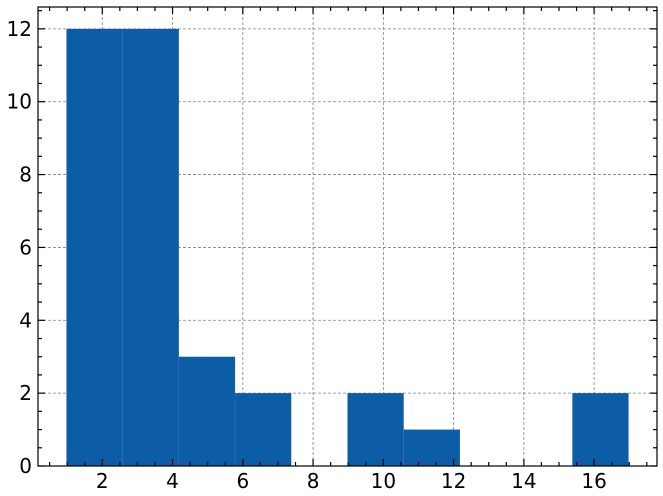  I want to click on y-tick-label: 4, so click(25, 320).